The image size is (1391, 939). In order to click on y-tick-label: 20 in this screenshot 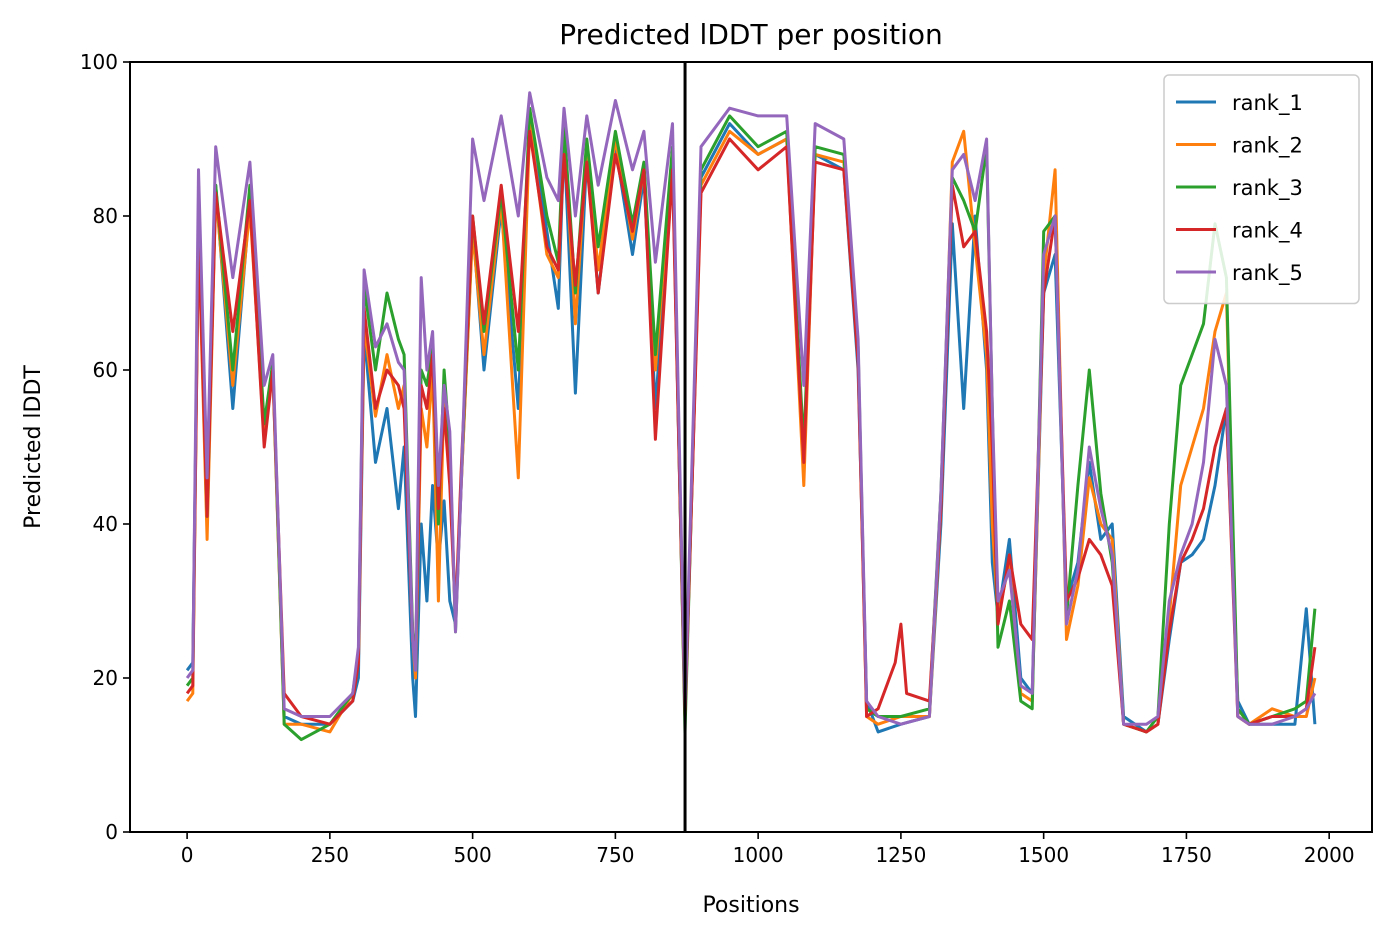, I will do `click(105, 678)`.